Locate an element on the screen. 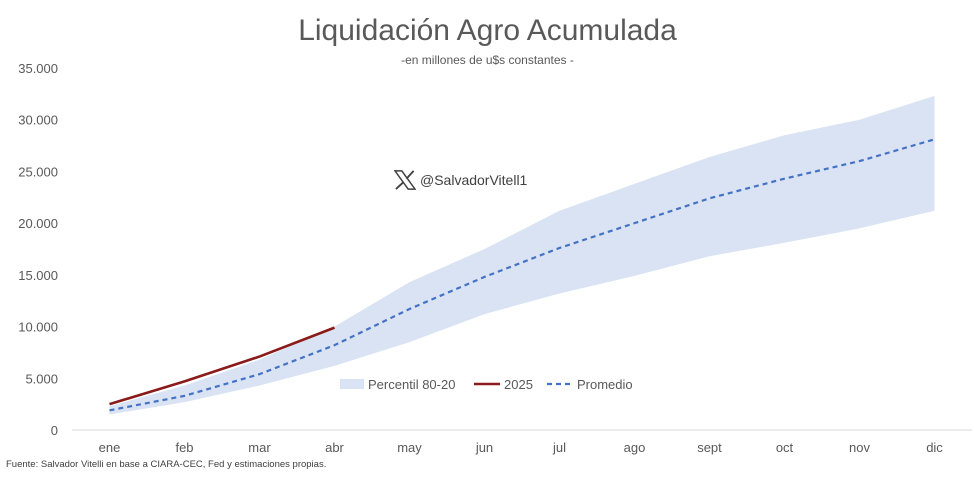 This screenshot has height=477, width=975. x-tick-label: feb is located at coordinates (184, 447).